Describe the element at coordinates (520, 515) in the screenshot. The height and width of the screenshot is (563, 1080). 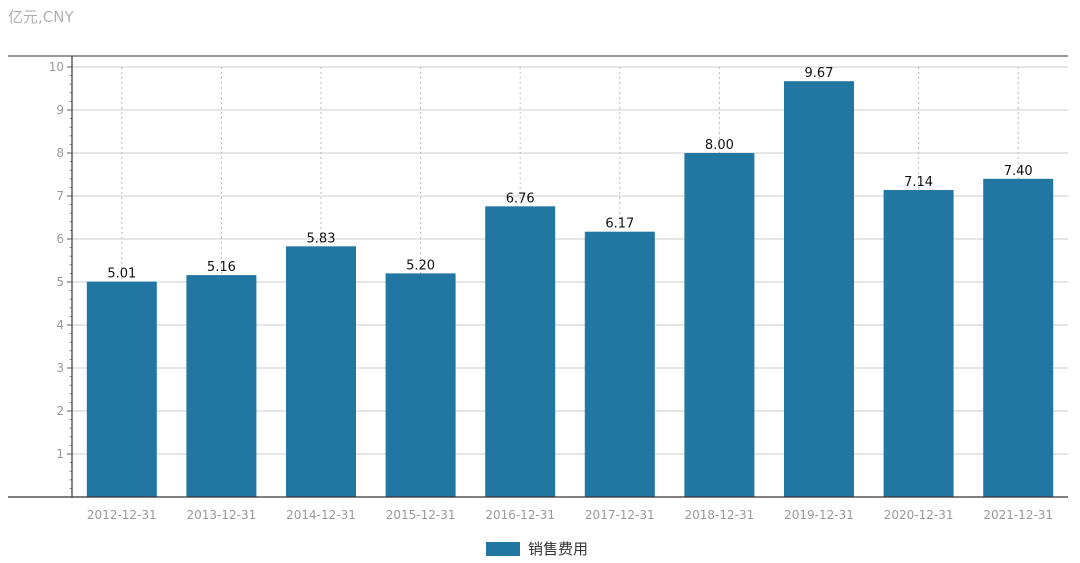
I see `x-tick-label: 2016-12-31` at that location.